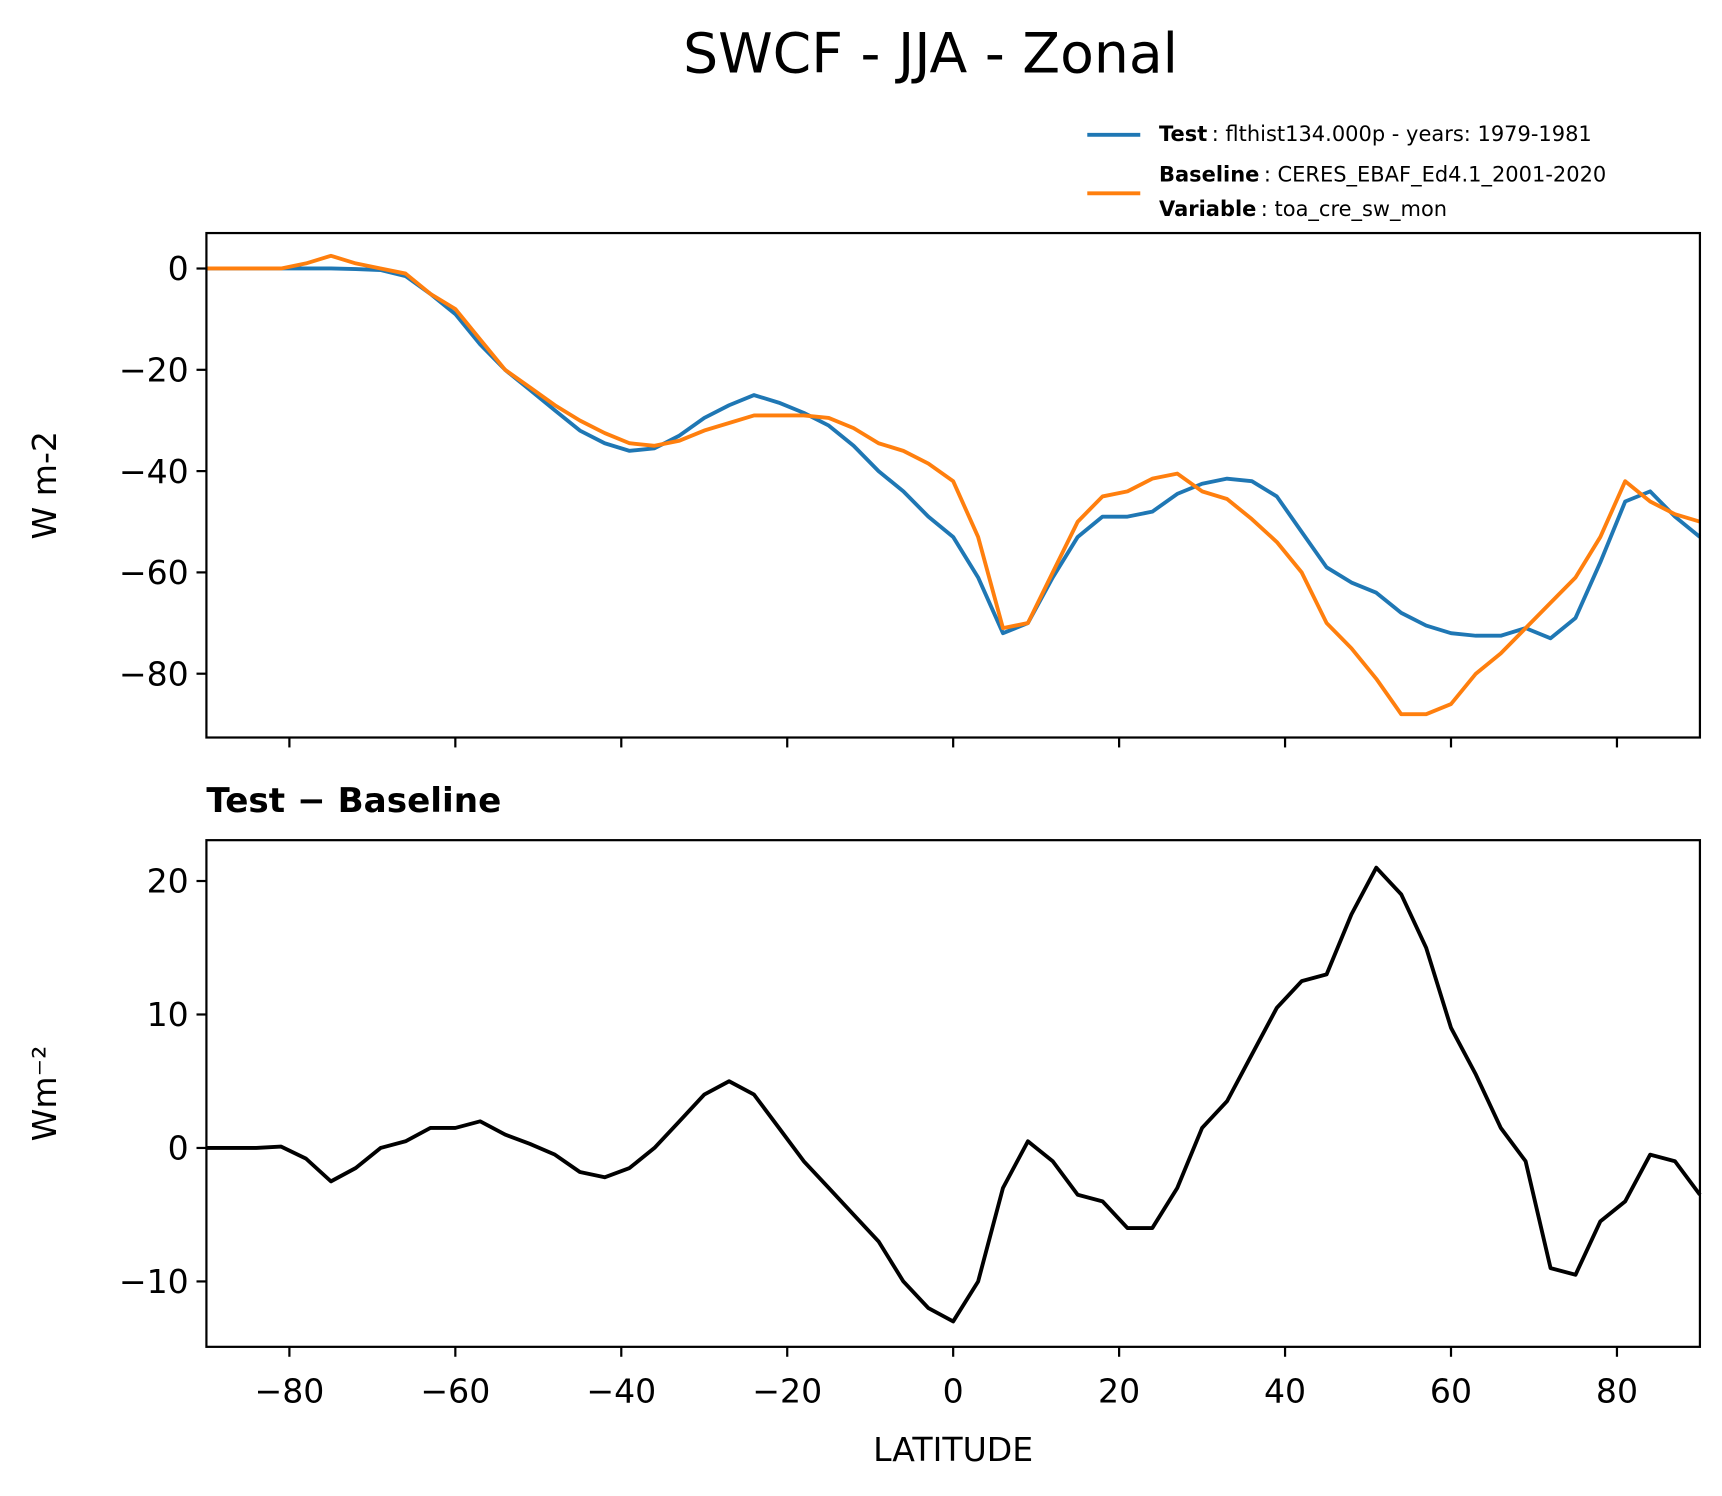 The image size is (1722, 1496). Describe the element at coordinates (1183, 134) in the screenshot. I see `legend-label: Test` at that location.